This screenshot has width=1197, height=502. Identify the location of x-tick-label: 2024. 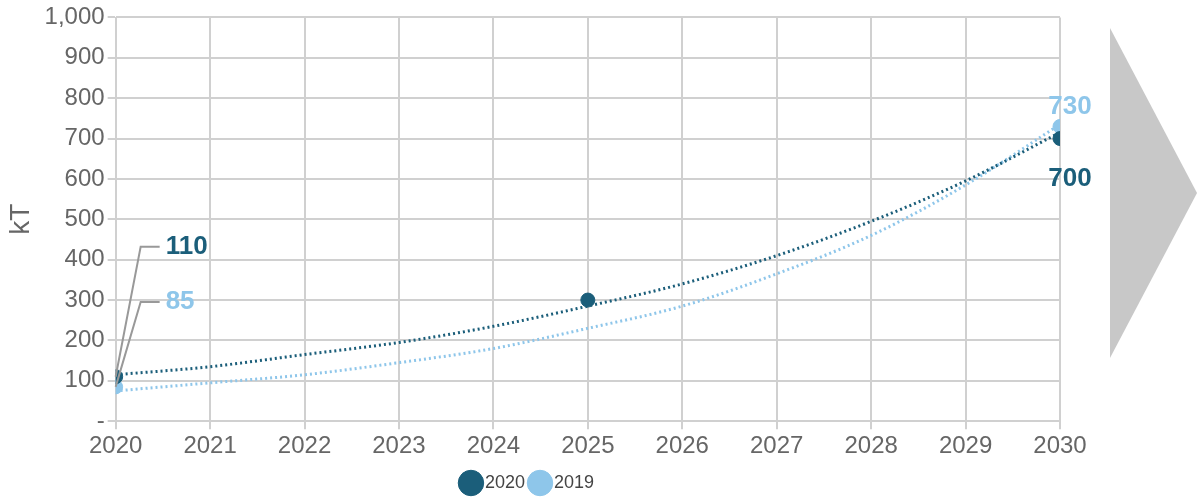
(493, 445).